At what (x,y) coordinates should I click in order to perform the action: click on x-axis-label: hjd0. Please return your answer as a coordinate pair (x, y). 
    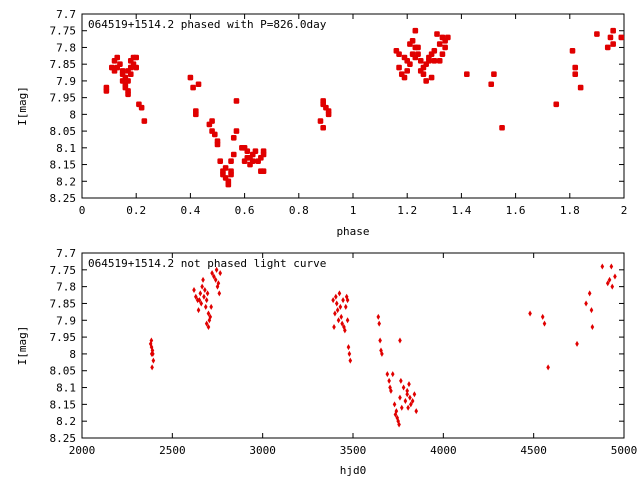
    Looking at the image, I should click on (353, 470).